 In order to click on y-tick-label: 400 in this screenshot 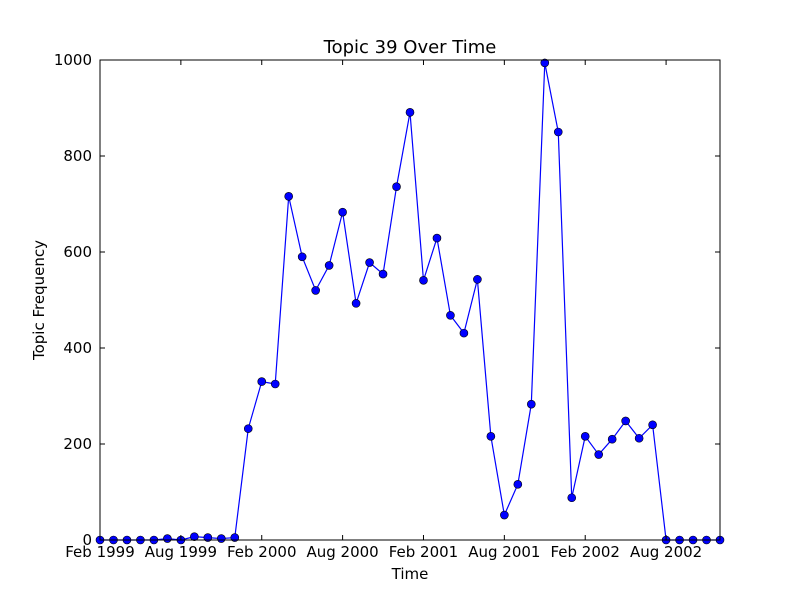, I will do `click(77, 348)`.